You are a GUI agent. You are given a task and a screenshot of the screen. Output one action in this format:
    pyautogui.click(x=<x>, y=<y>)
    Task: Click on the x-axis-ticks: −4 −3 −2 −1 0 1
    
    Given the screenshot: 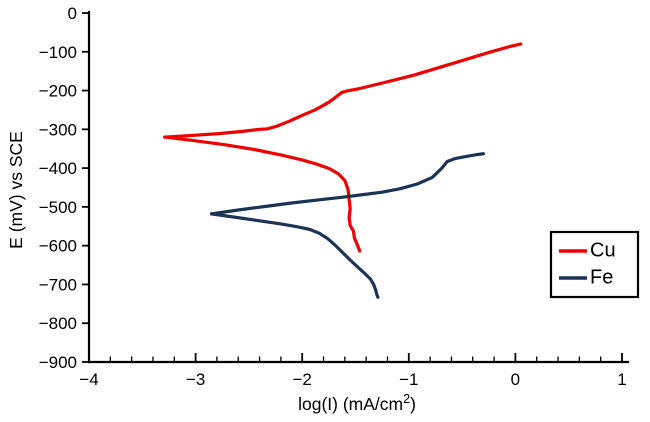 What is the action you would take?
    pyautogui.click(x=353, y=371)
    